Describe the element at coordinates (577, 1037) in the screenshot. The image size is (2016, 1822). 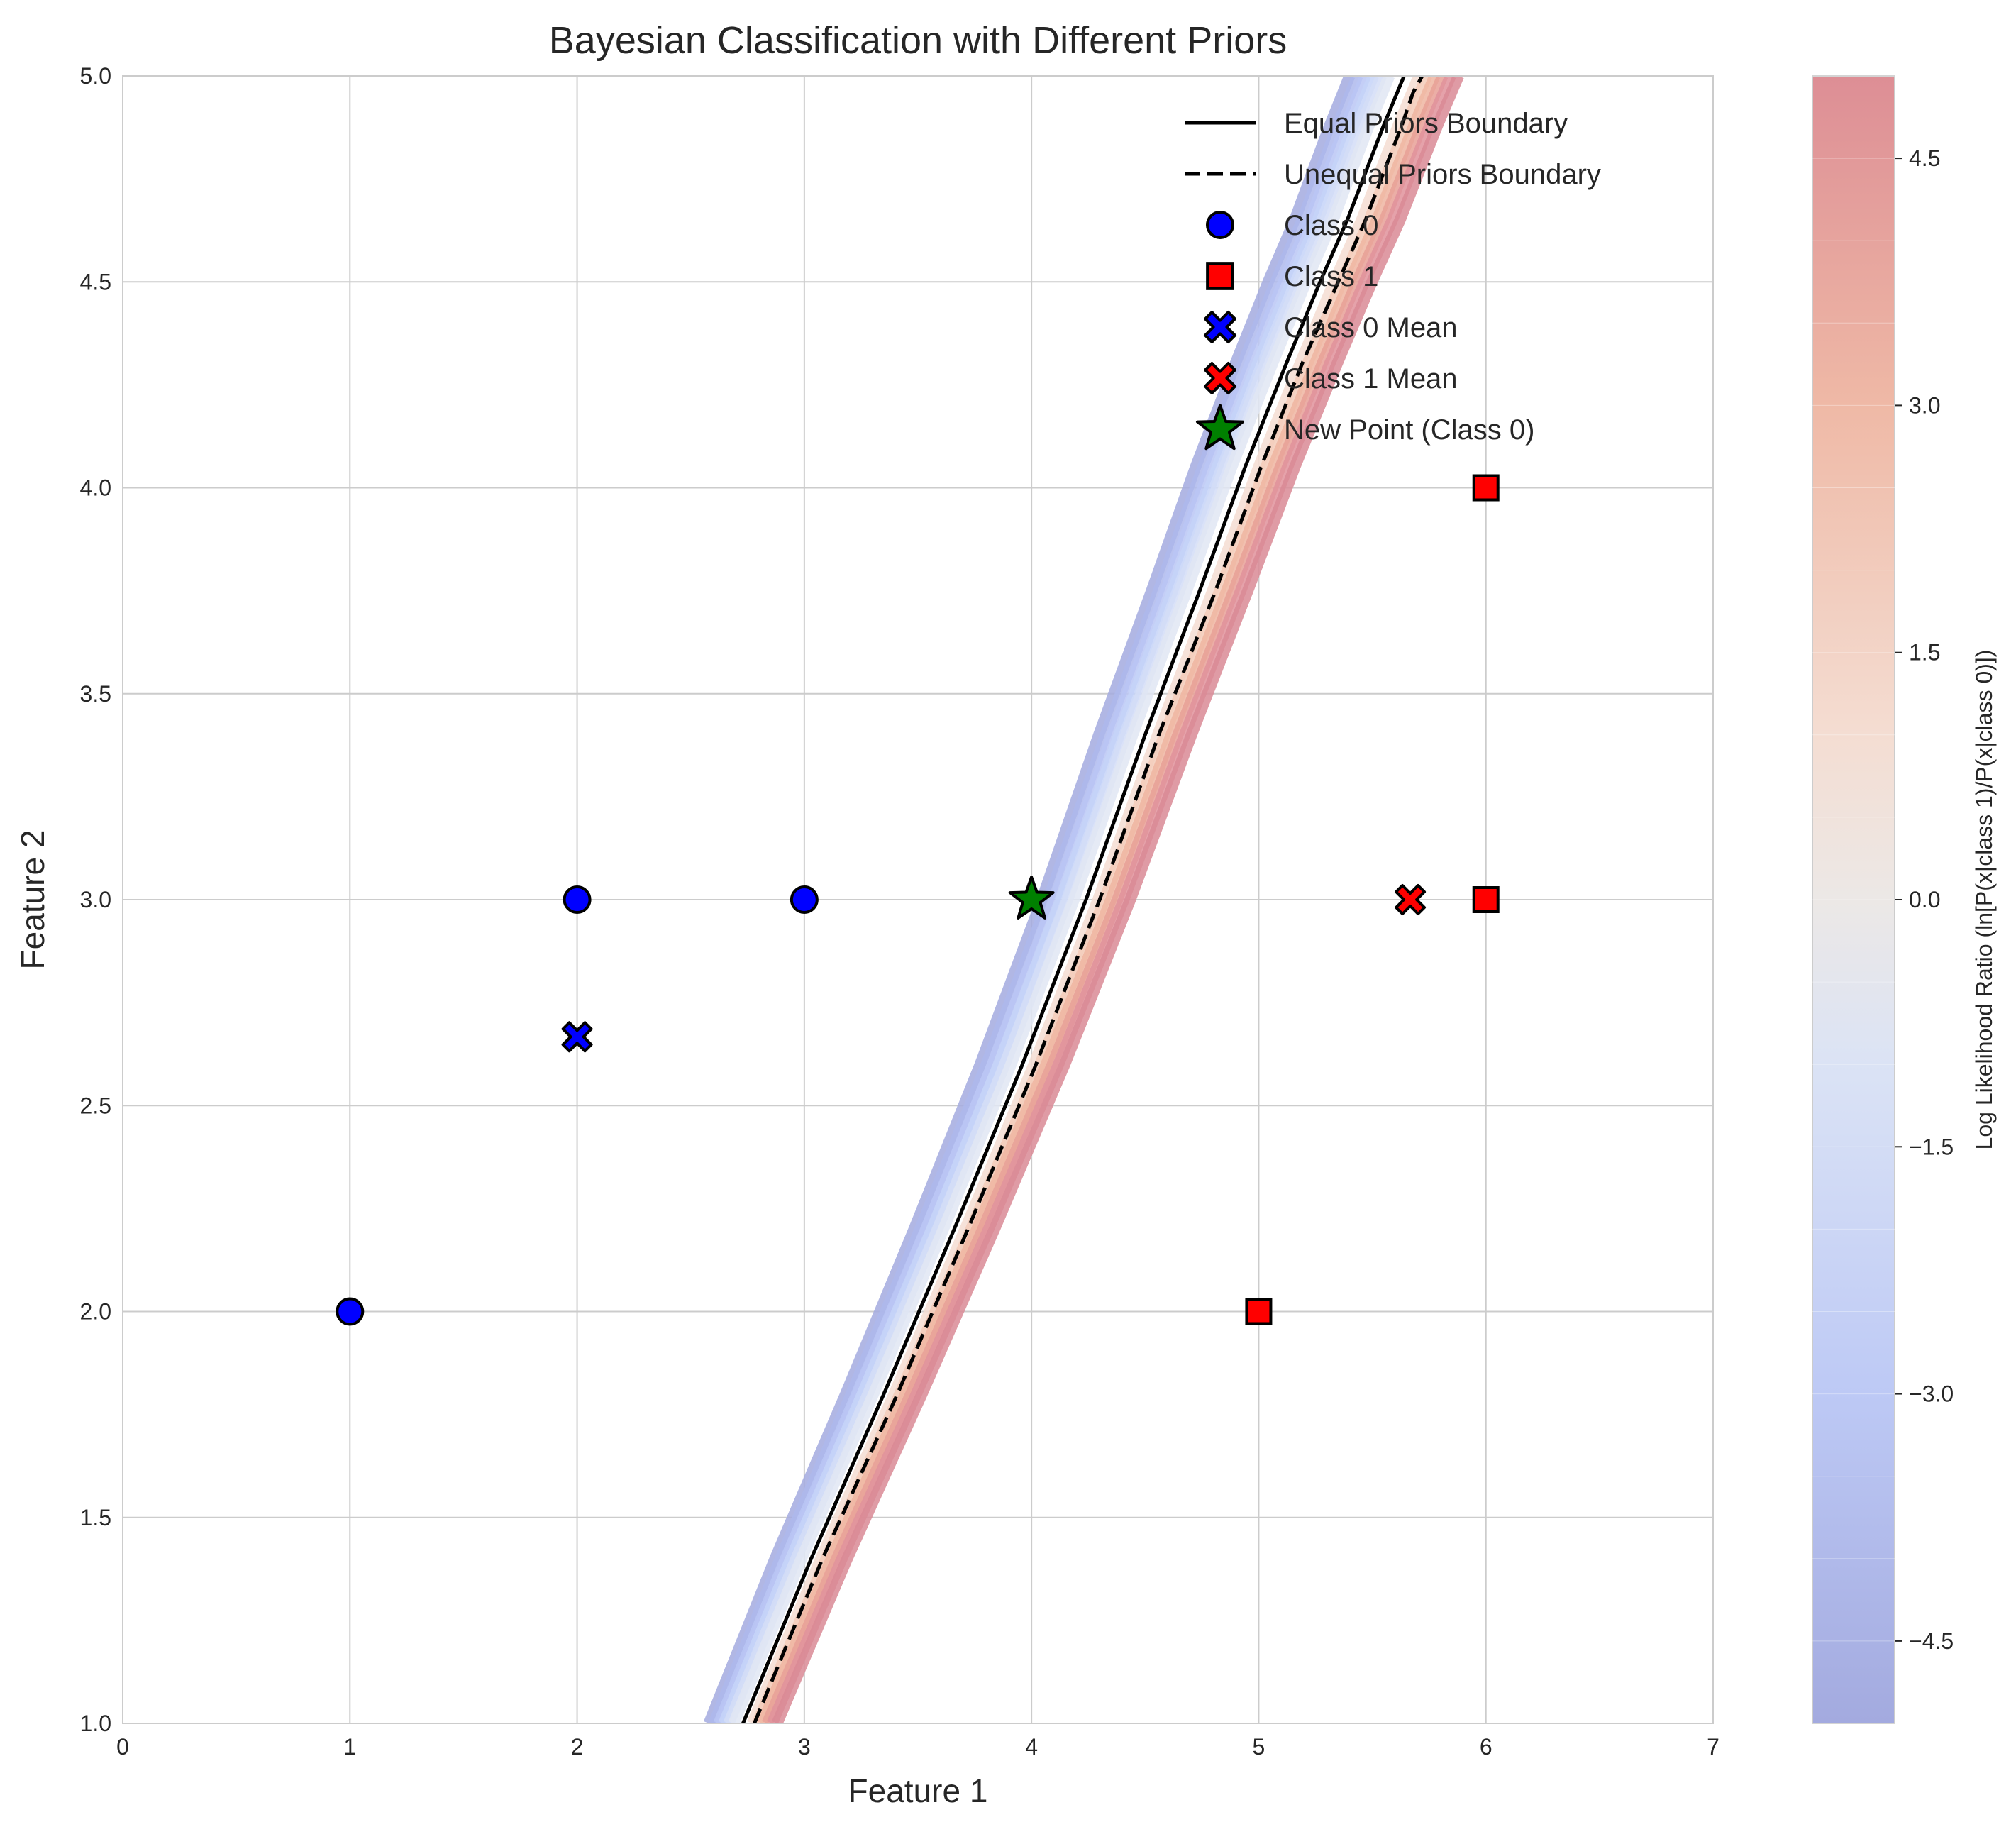
I see `class-0-mean-marker` at that location.